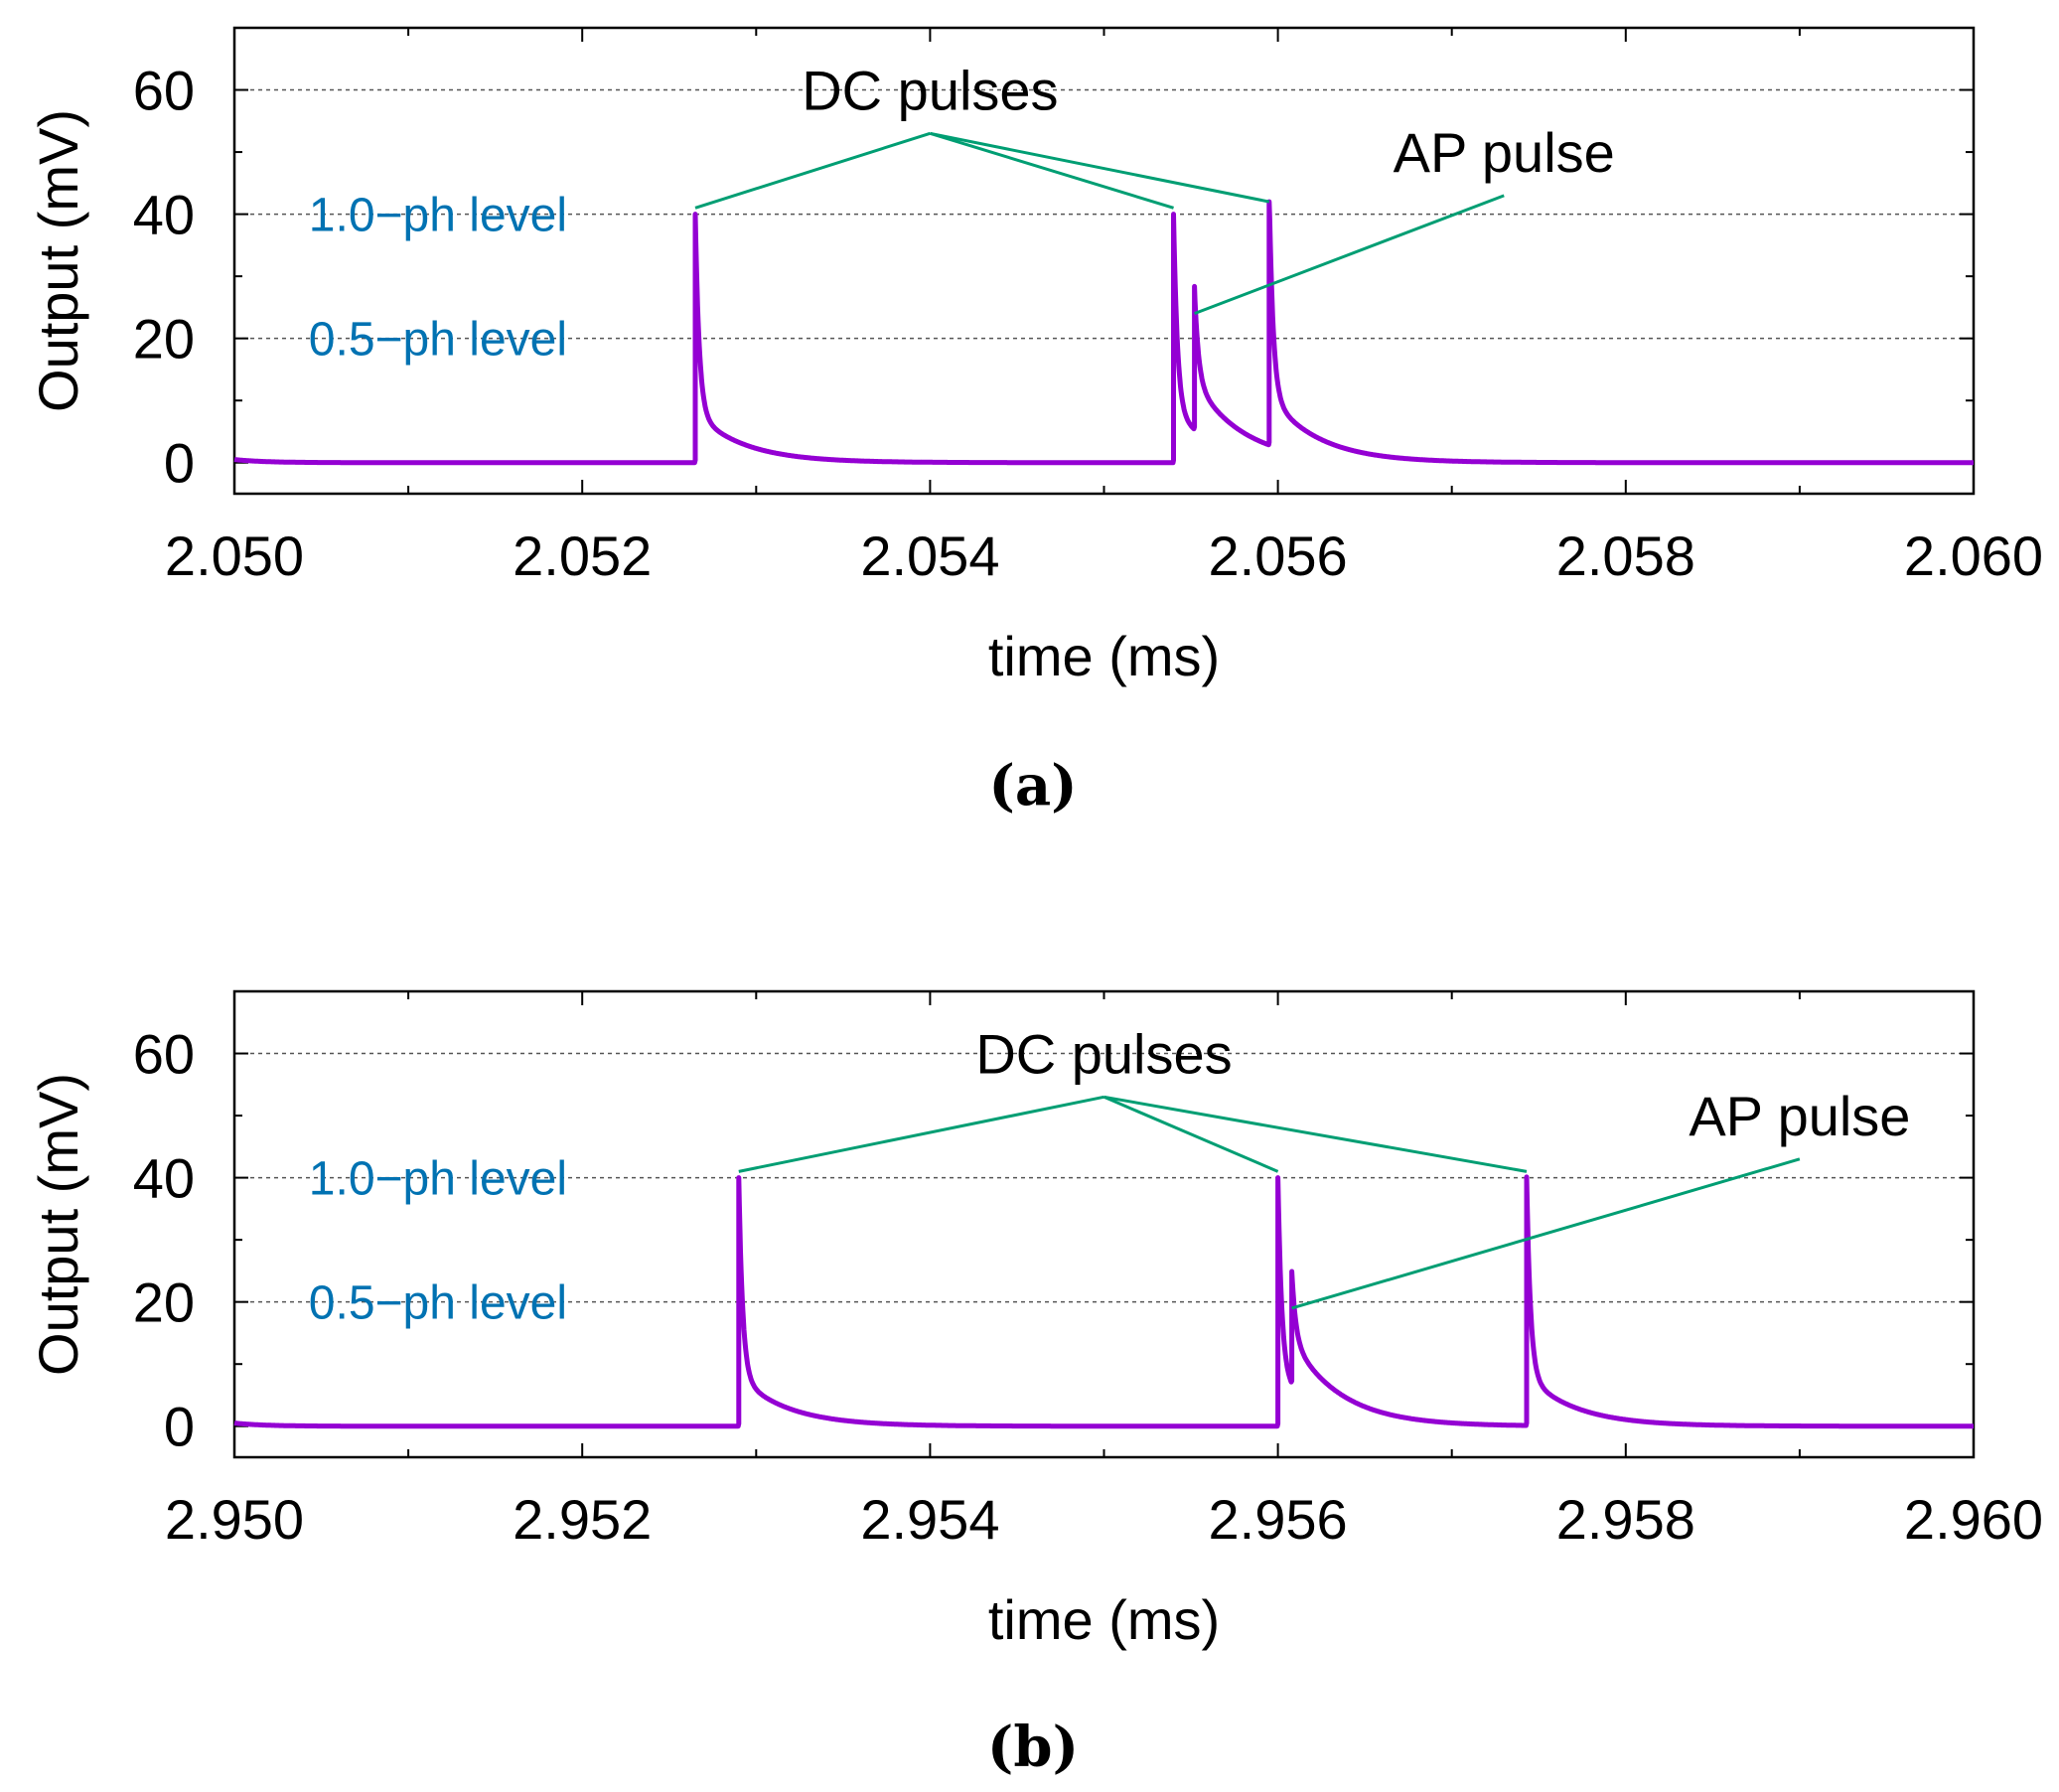 The image size is (2059, 1792). What do you see at coordinates (930, 1520) in the screenshot?
I see `x-tick-label: 2.954` at bounding box center [930, 1520].